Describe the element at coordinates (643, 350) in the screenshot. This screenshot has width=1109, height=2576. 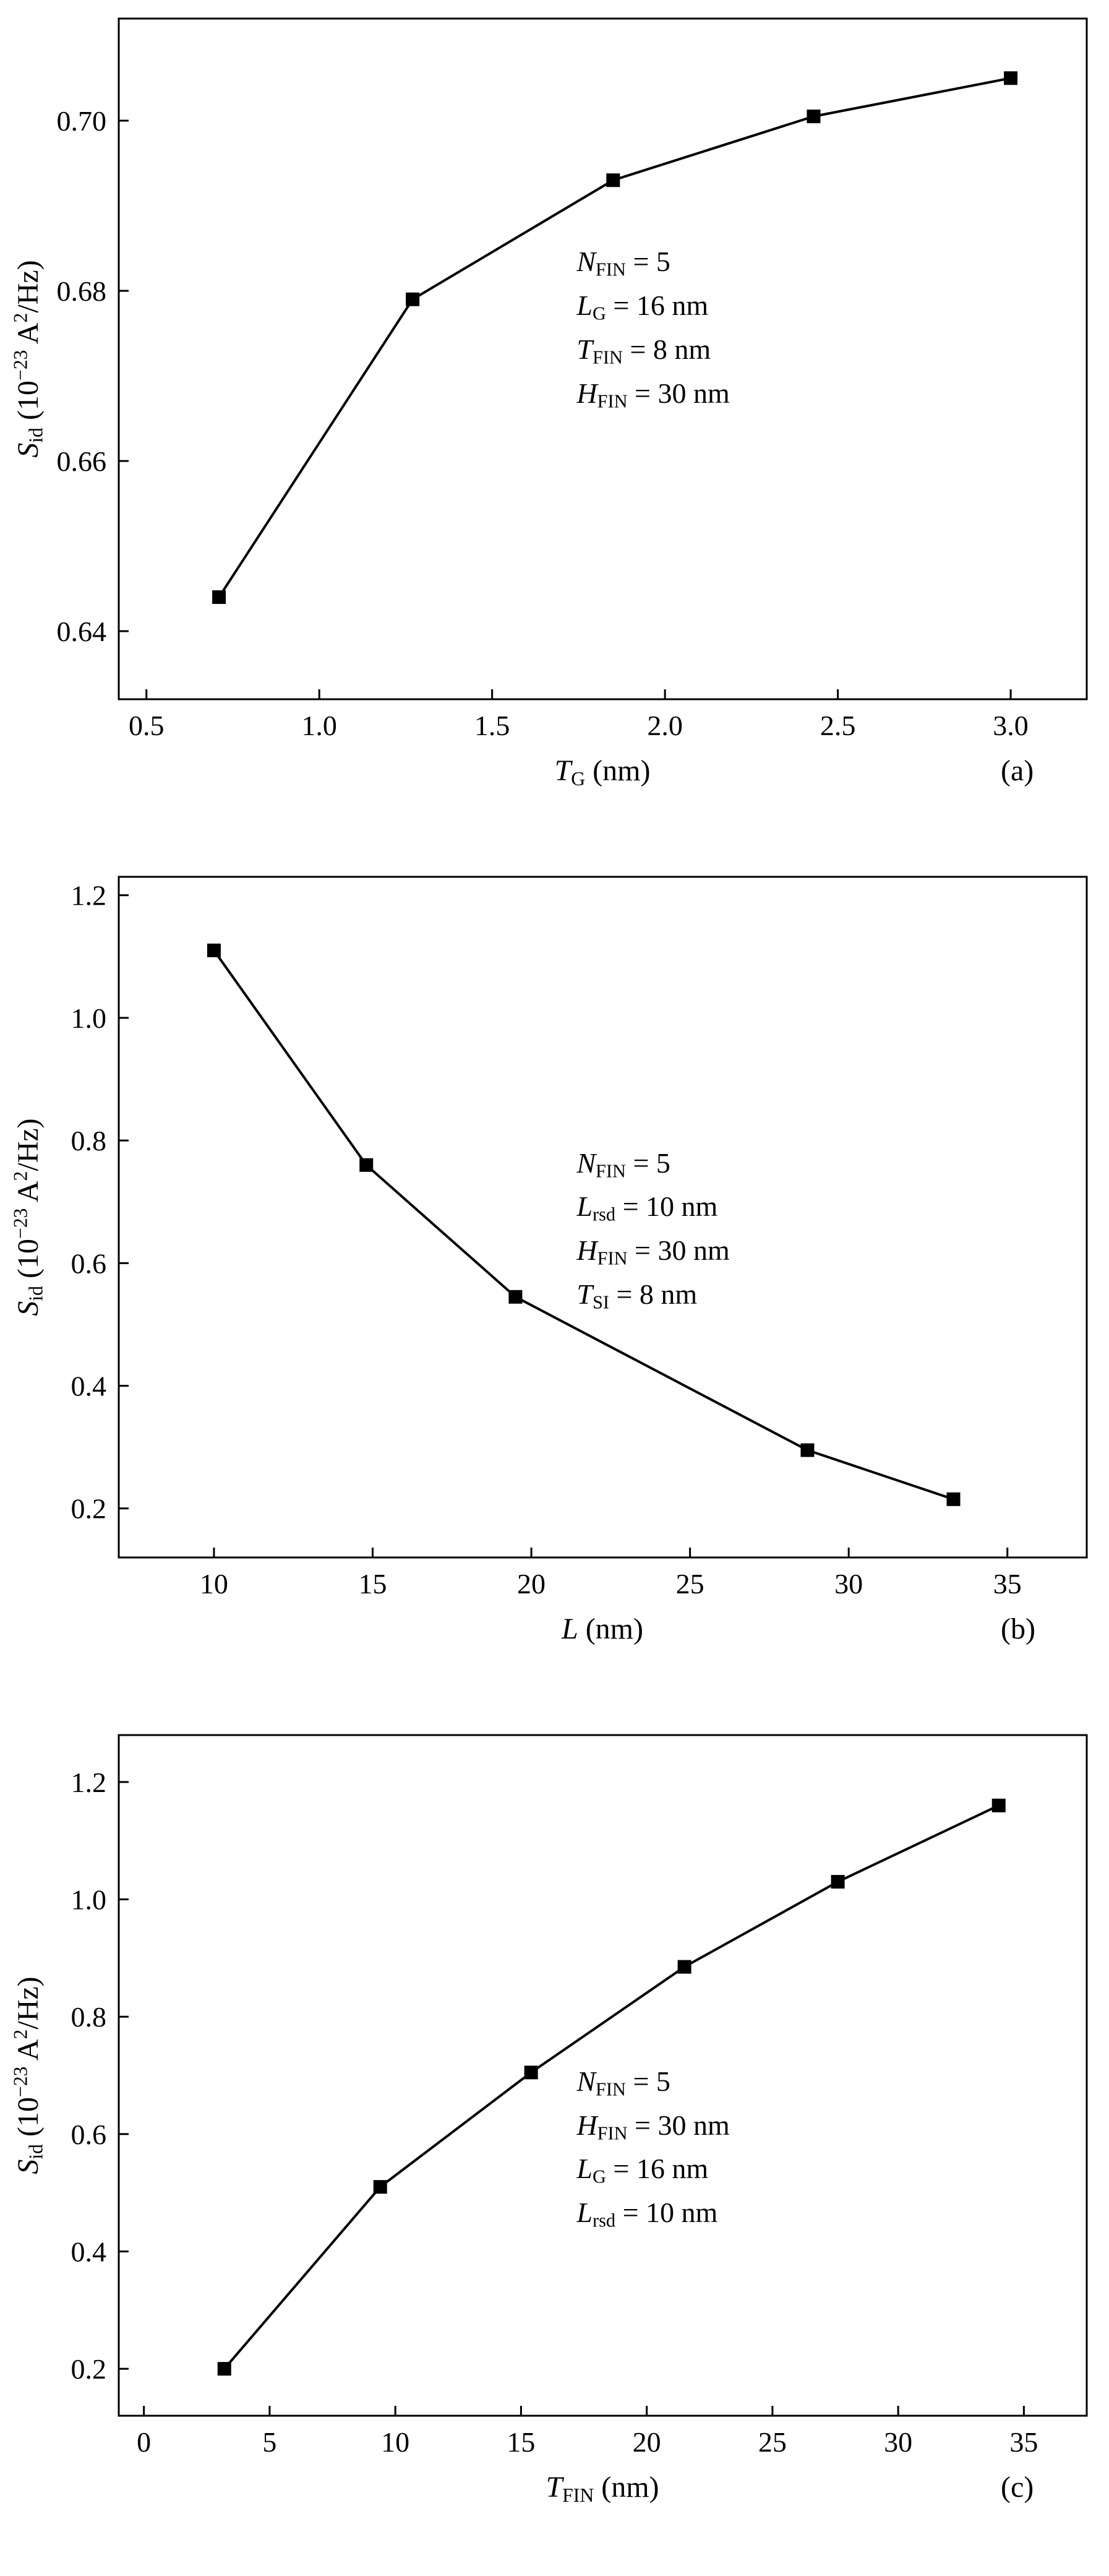
I see `annotation-line: TFIN = 8 nm` at that location.